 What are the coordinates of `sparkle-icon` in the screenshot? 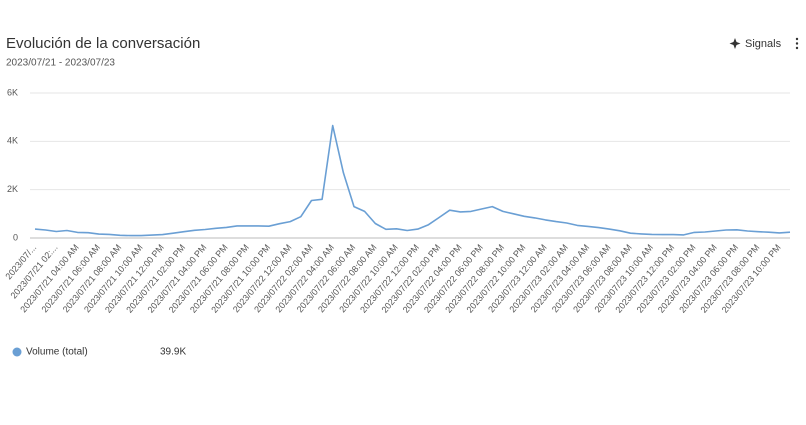 It's located at (735, 43).